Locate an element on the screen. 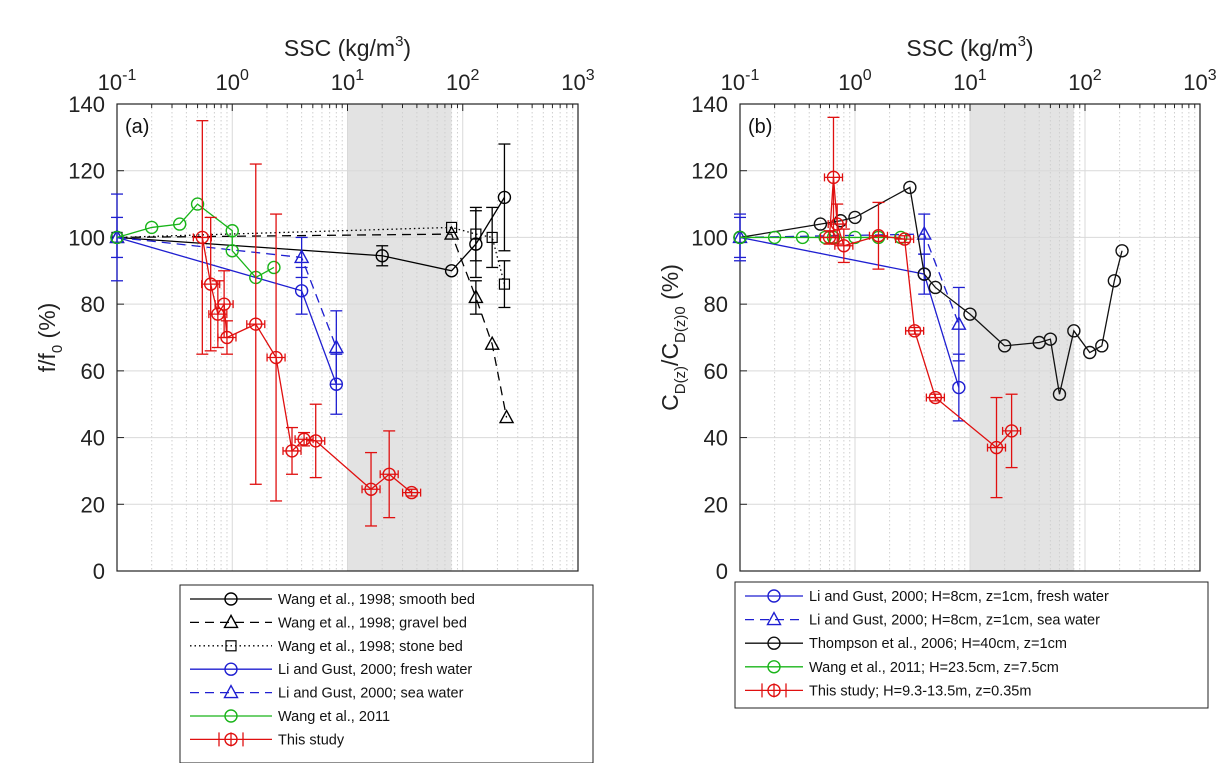 Image resolution: width=1232 pixels, height=768 pixels. y-axis-title: CD(z)/CD(z)0 (%) is located at coordinates (673, 337).